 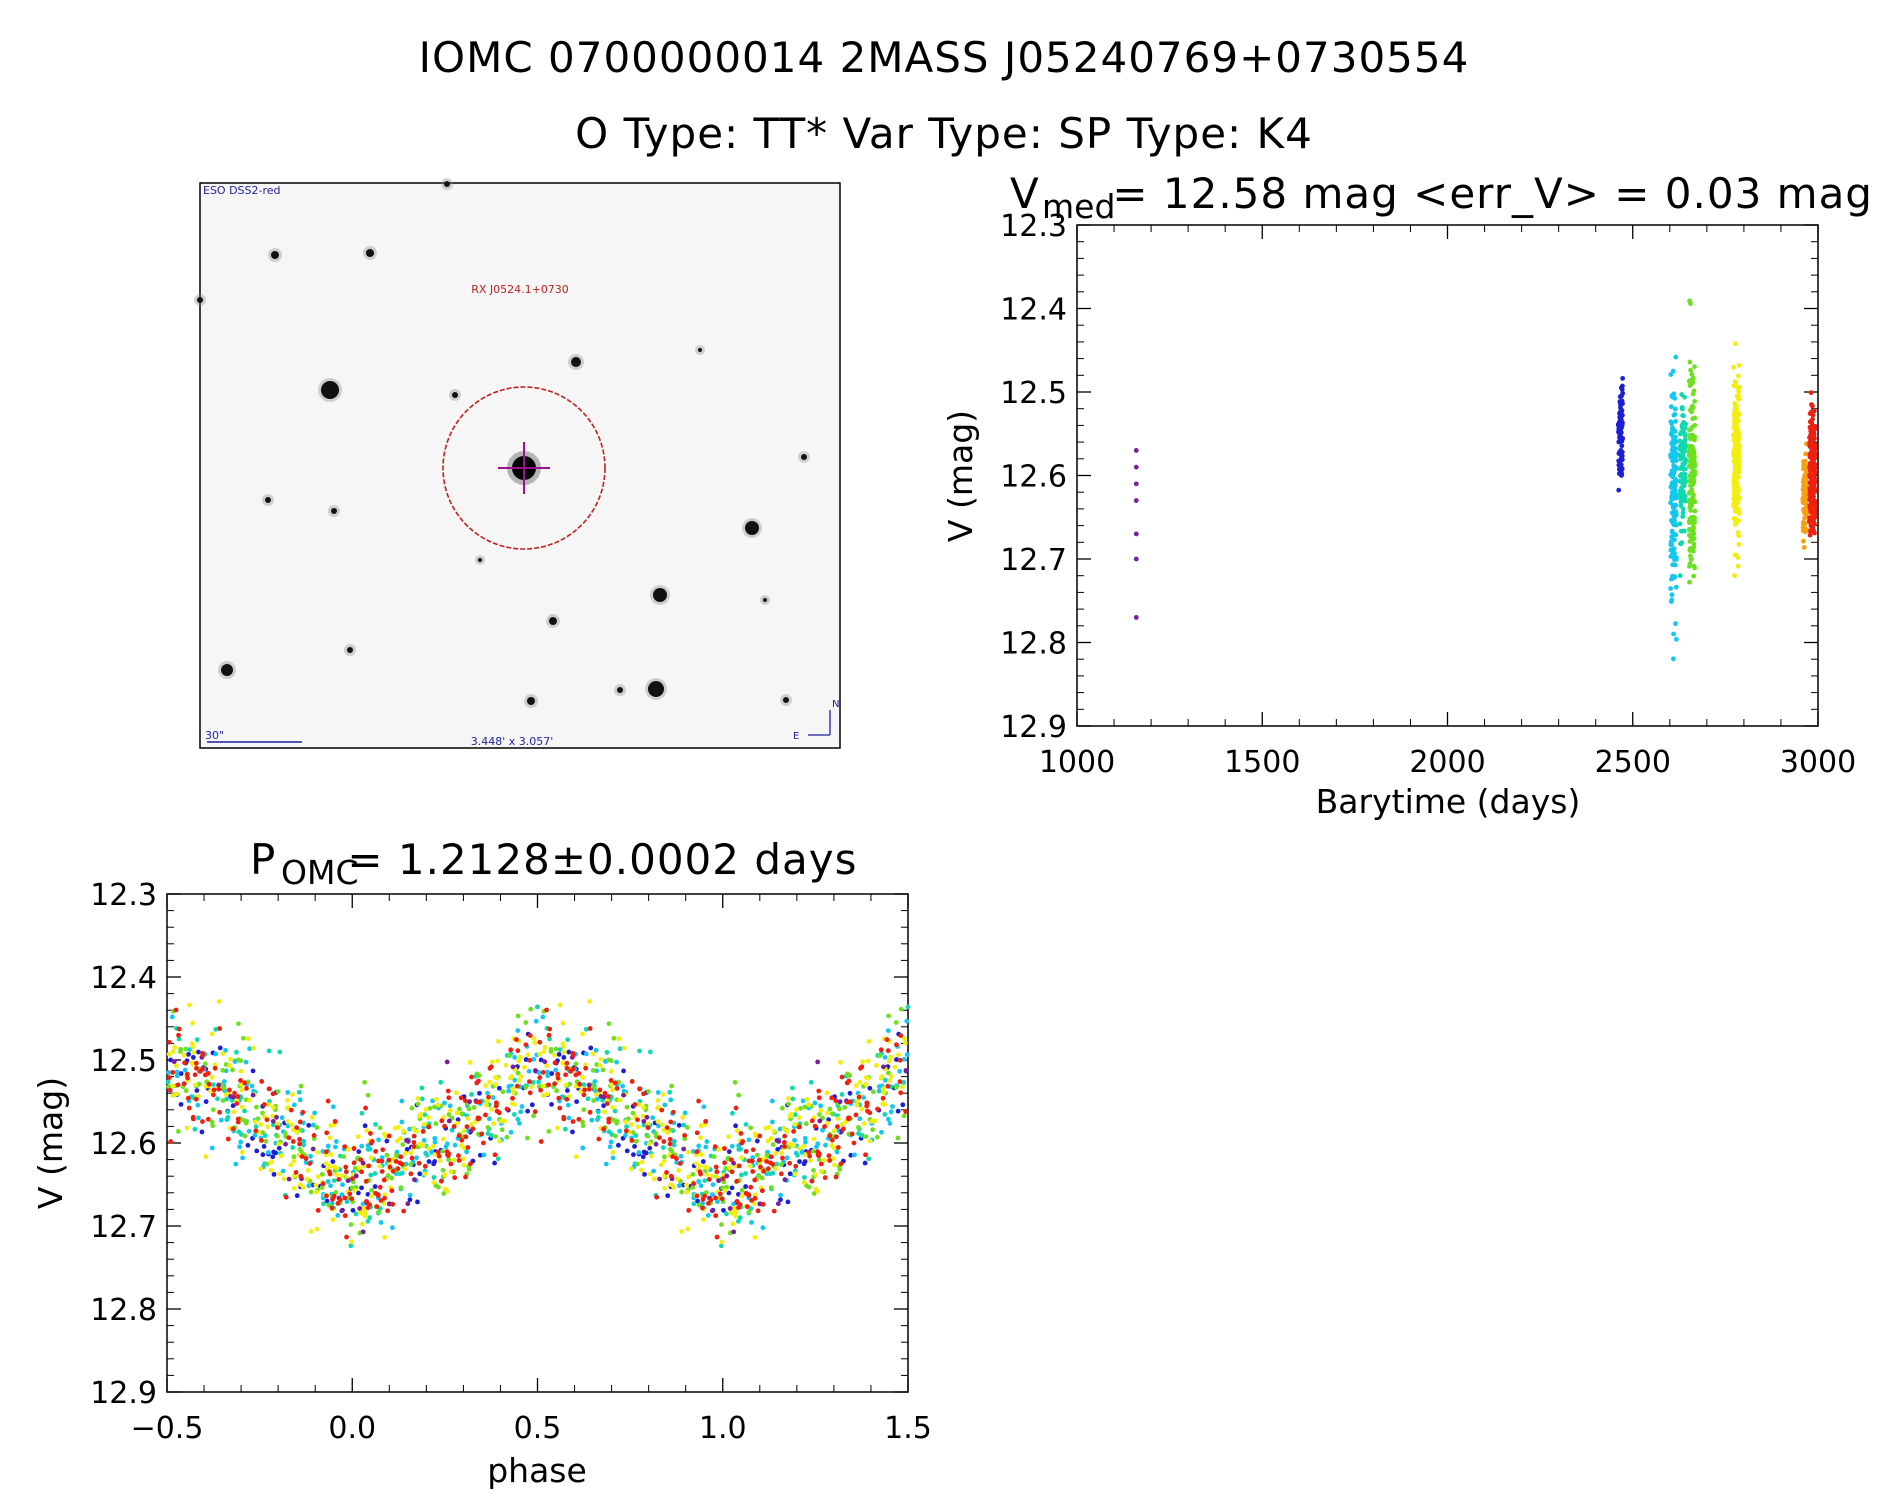 I want to click on compass-east-label: E, so click(x=796, y=736).